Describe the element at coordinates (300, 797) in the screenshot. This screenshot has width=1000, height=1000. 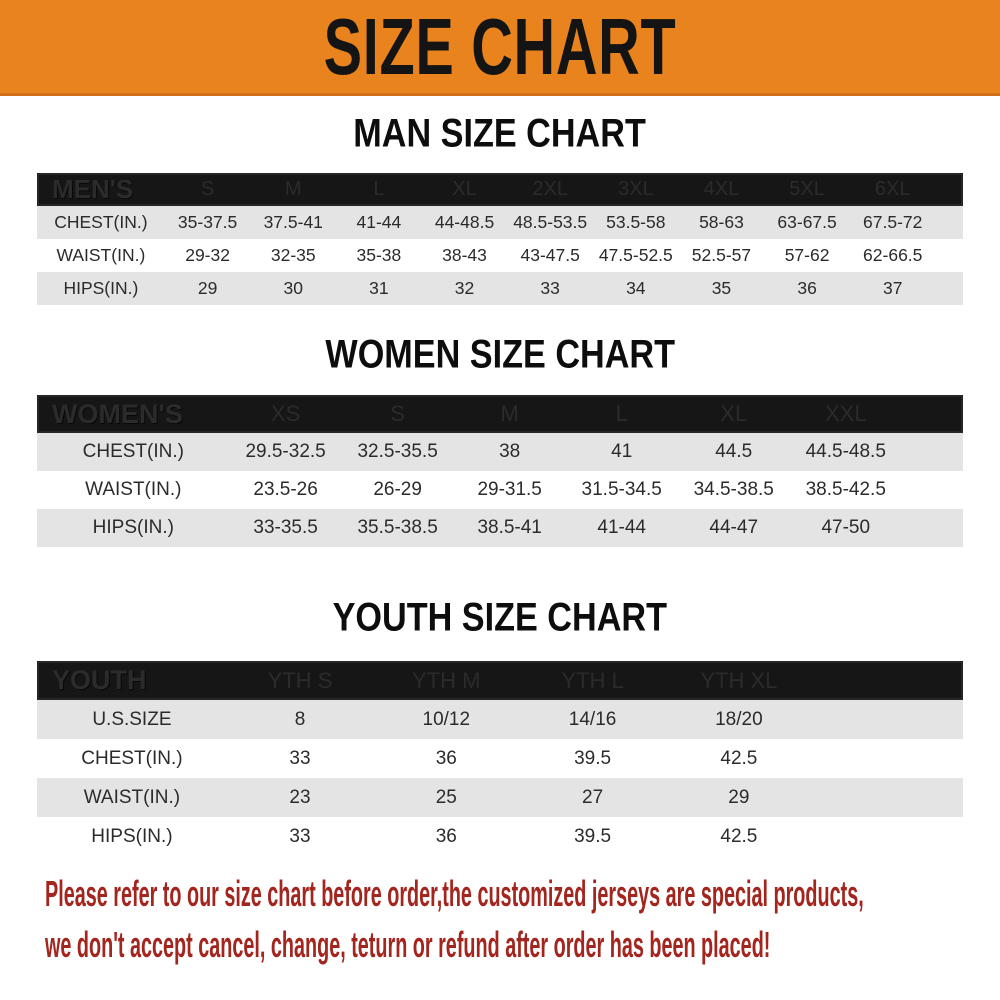
I see `value-cell: 23` at that location.